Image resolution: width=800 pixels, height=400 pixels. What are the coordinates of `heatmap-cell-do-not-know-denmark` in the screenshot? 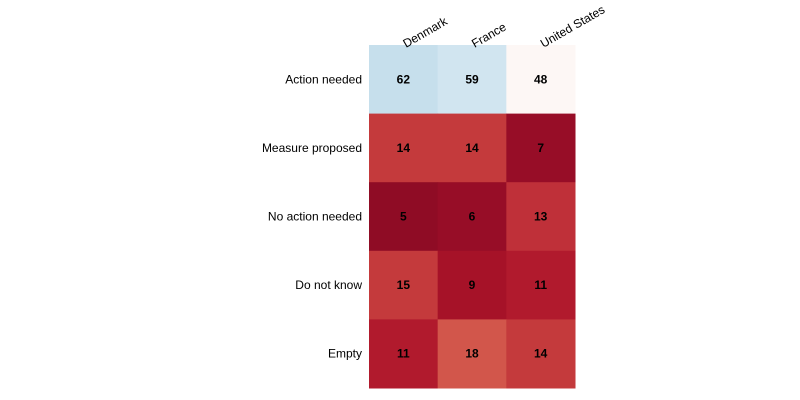 It's located at (404, 285).